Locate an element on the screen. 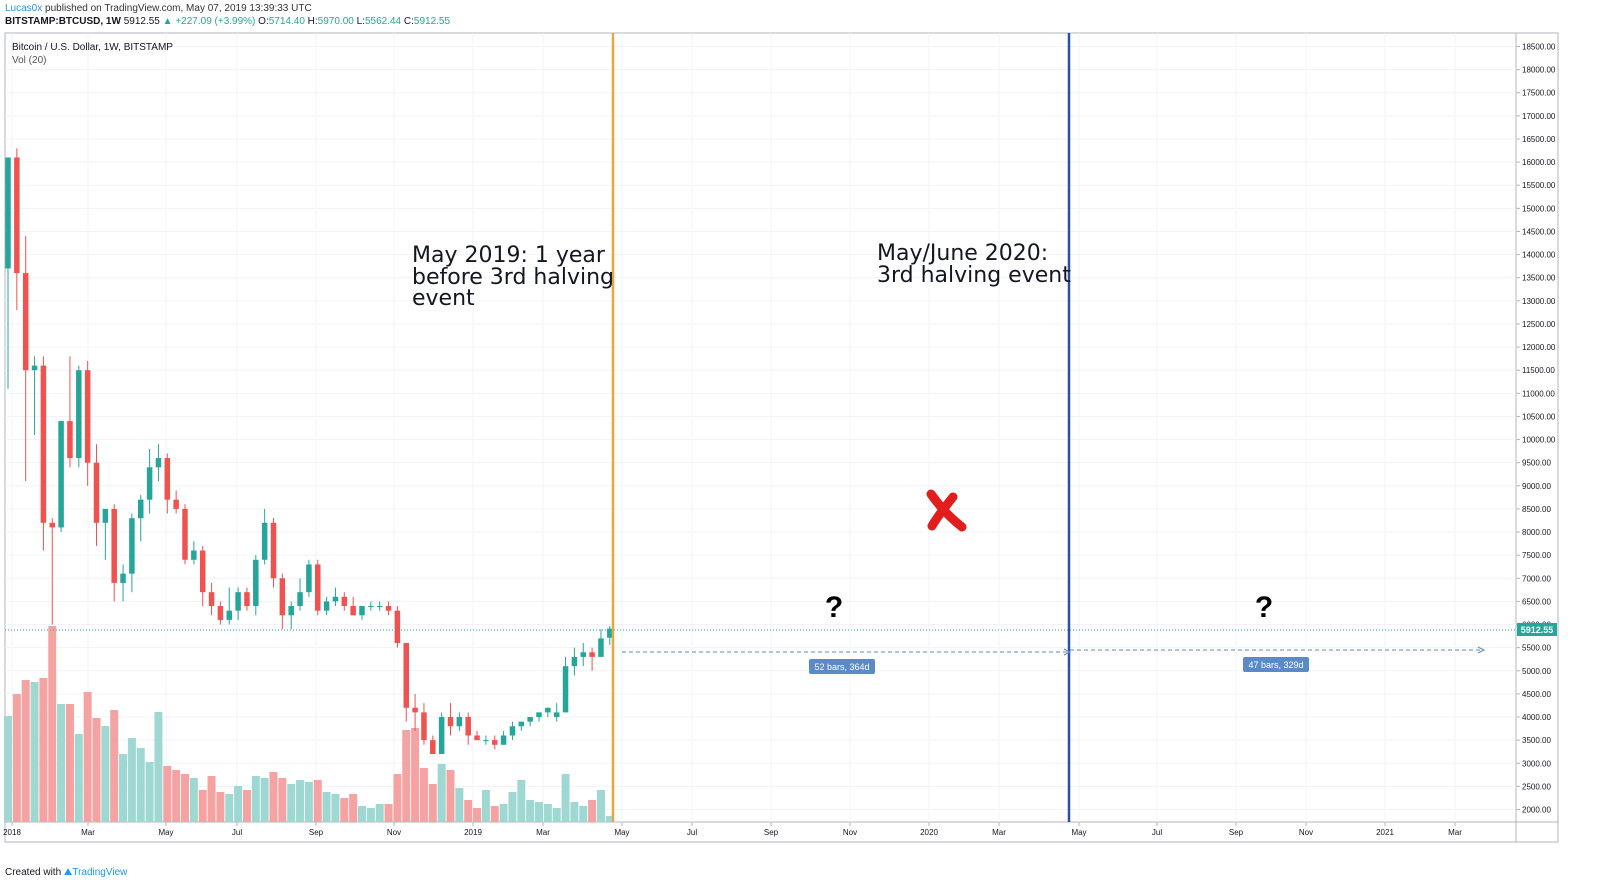  high-value: 5970.00 is located at coordinates (335, 21).